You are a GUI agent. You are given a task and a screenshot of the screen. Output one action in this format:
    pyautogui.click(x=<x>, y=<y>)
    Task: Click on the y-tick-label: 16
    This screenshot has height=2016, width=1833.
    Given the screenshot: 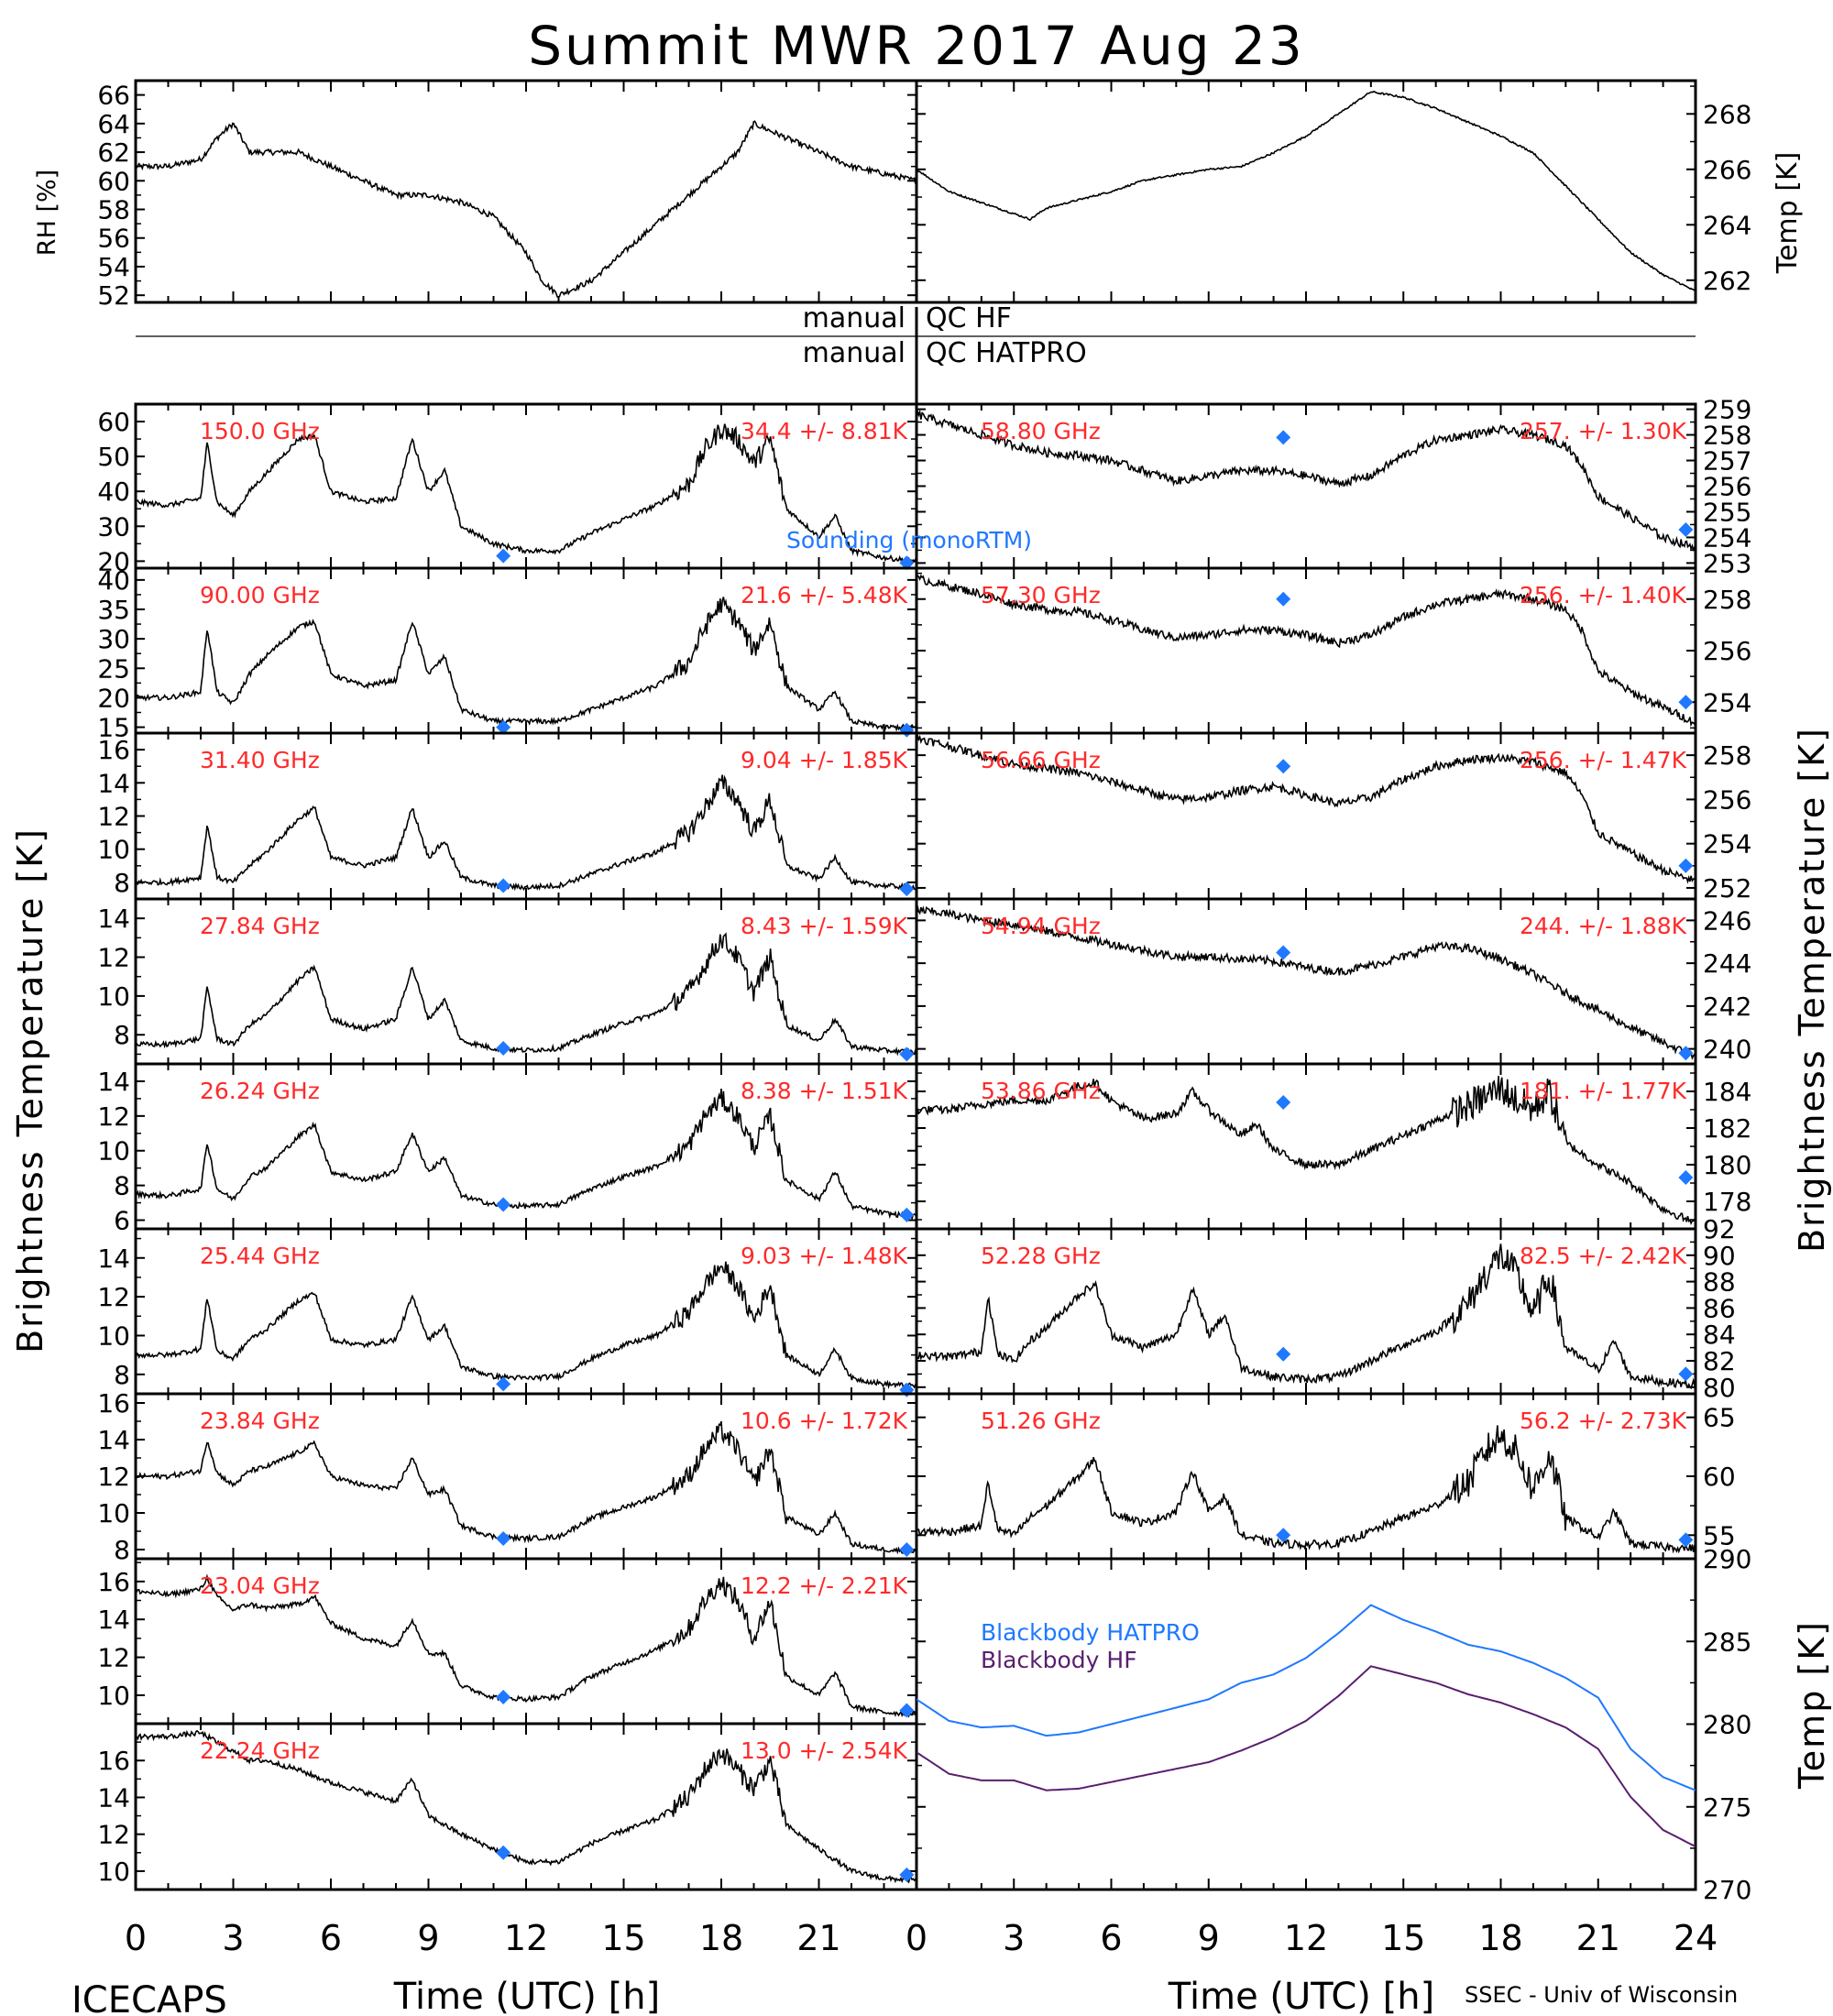 What is the action you would take?
    pyautogui.click(x=113, y=1761)
    